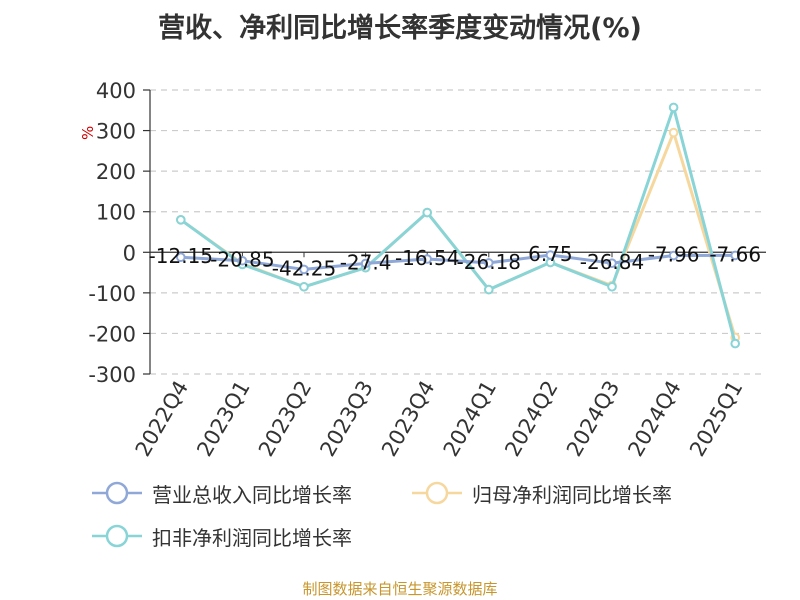 The width and height of the screenshot is (800, 600). I want to click on y-tick-label: -100, so click(112, 294).